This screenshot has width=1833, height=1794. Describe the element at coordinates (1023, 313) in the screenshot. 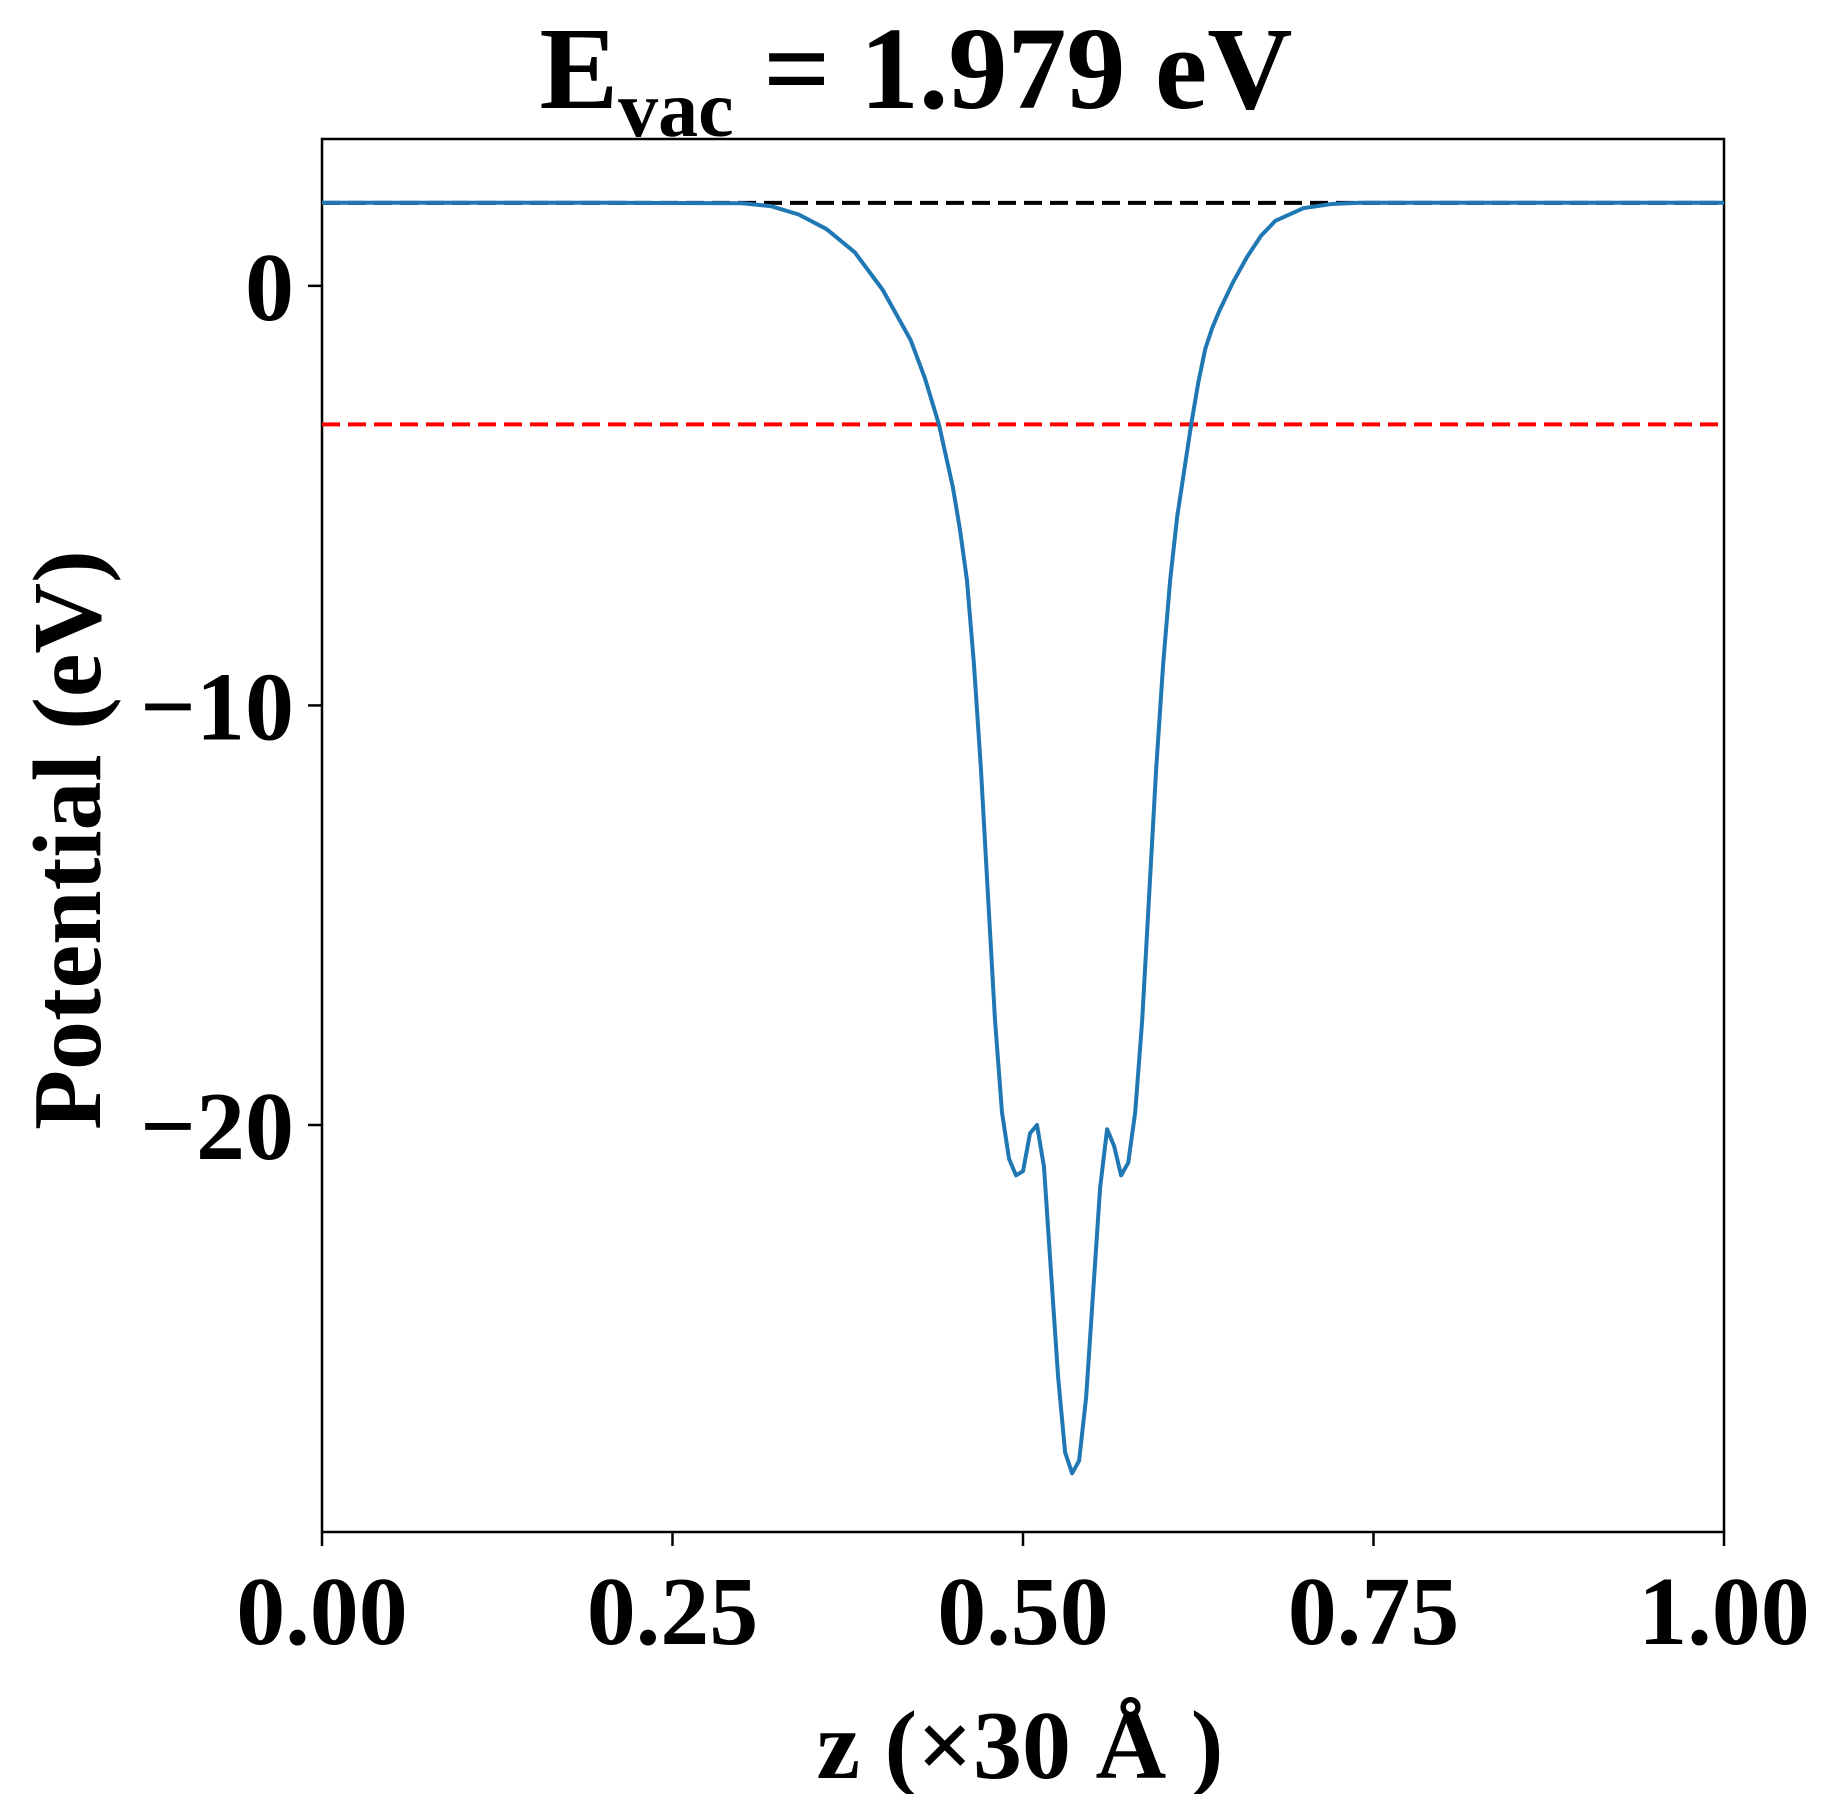

I see `reference-lines` at that location.